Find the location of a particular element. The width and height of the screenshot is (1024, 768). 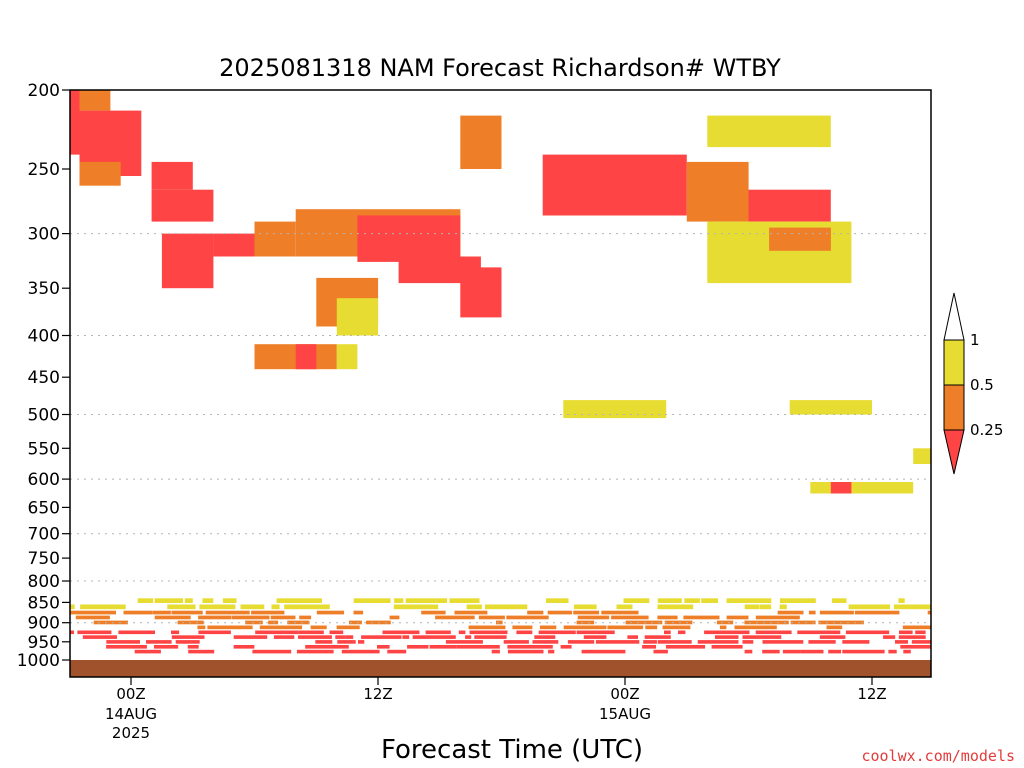

legend-label: 0.25 is located at coordinates (986, 430).